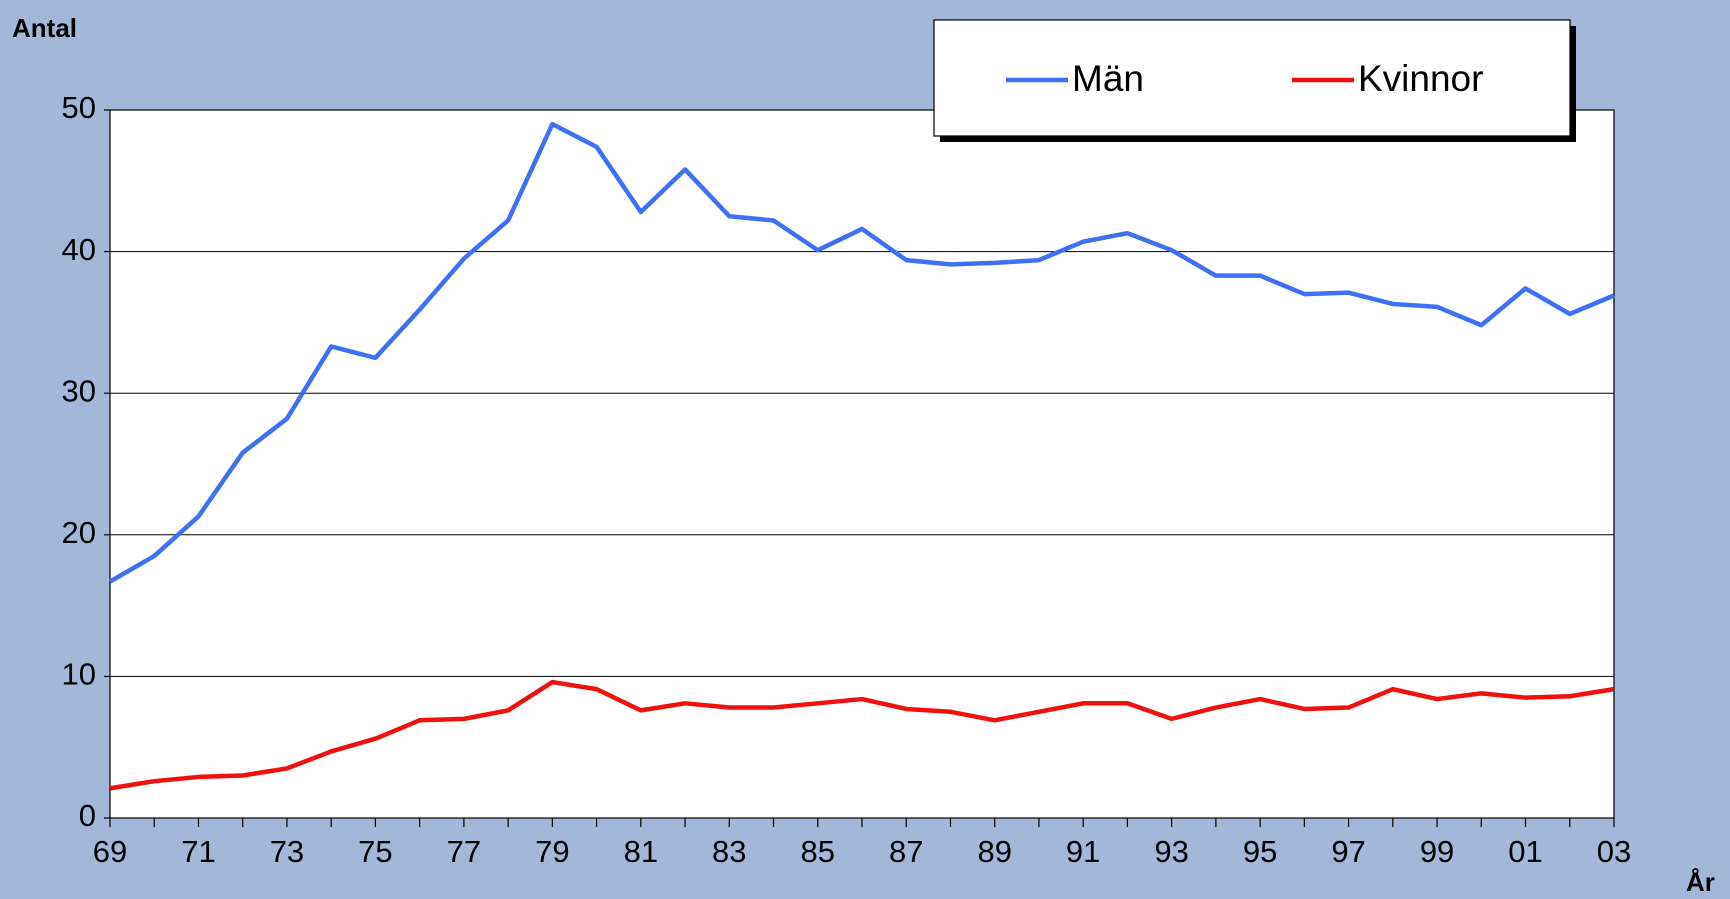 The width and height of the screenshot is (1730, 899). Describe the element at coordinates (44, 28) in the screenshot. I see `y-axis-title: Antal` at that location.